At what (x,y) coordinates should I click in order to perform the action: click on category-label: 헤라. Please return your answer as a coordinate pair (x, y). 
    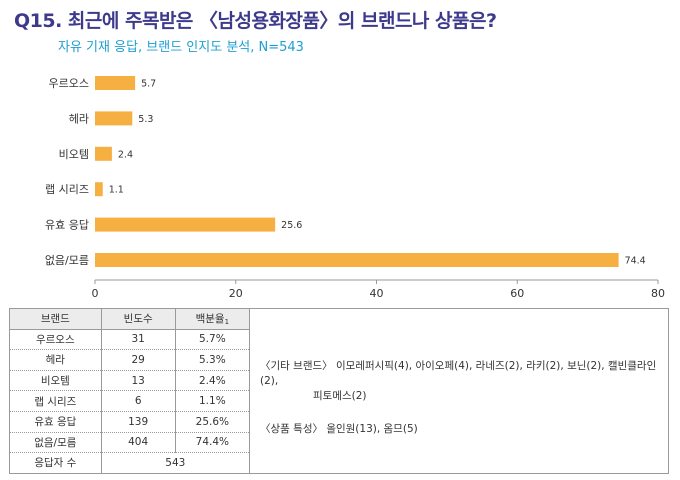
    Looking at the image, I should click on (79, 118).